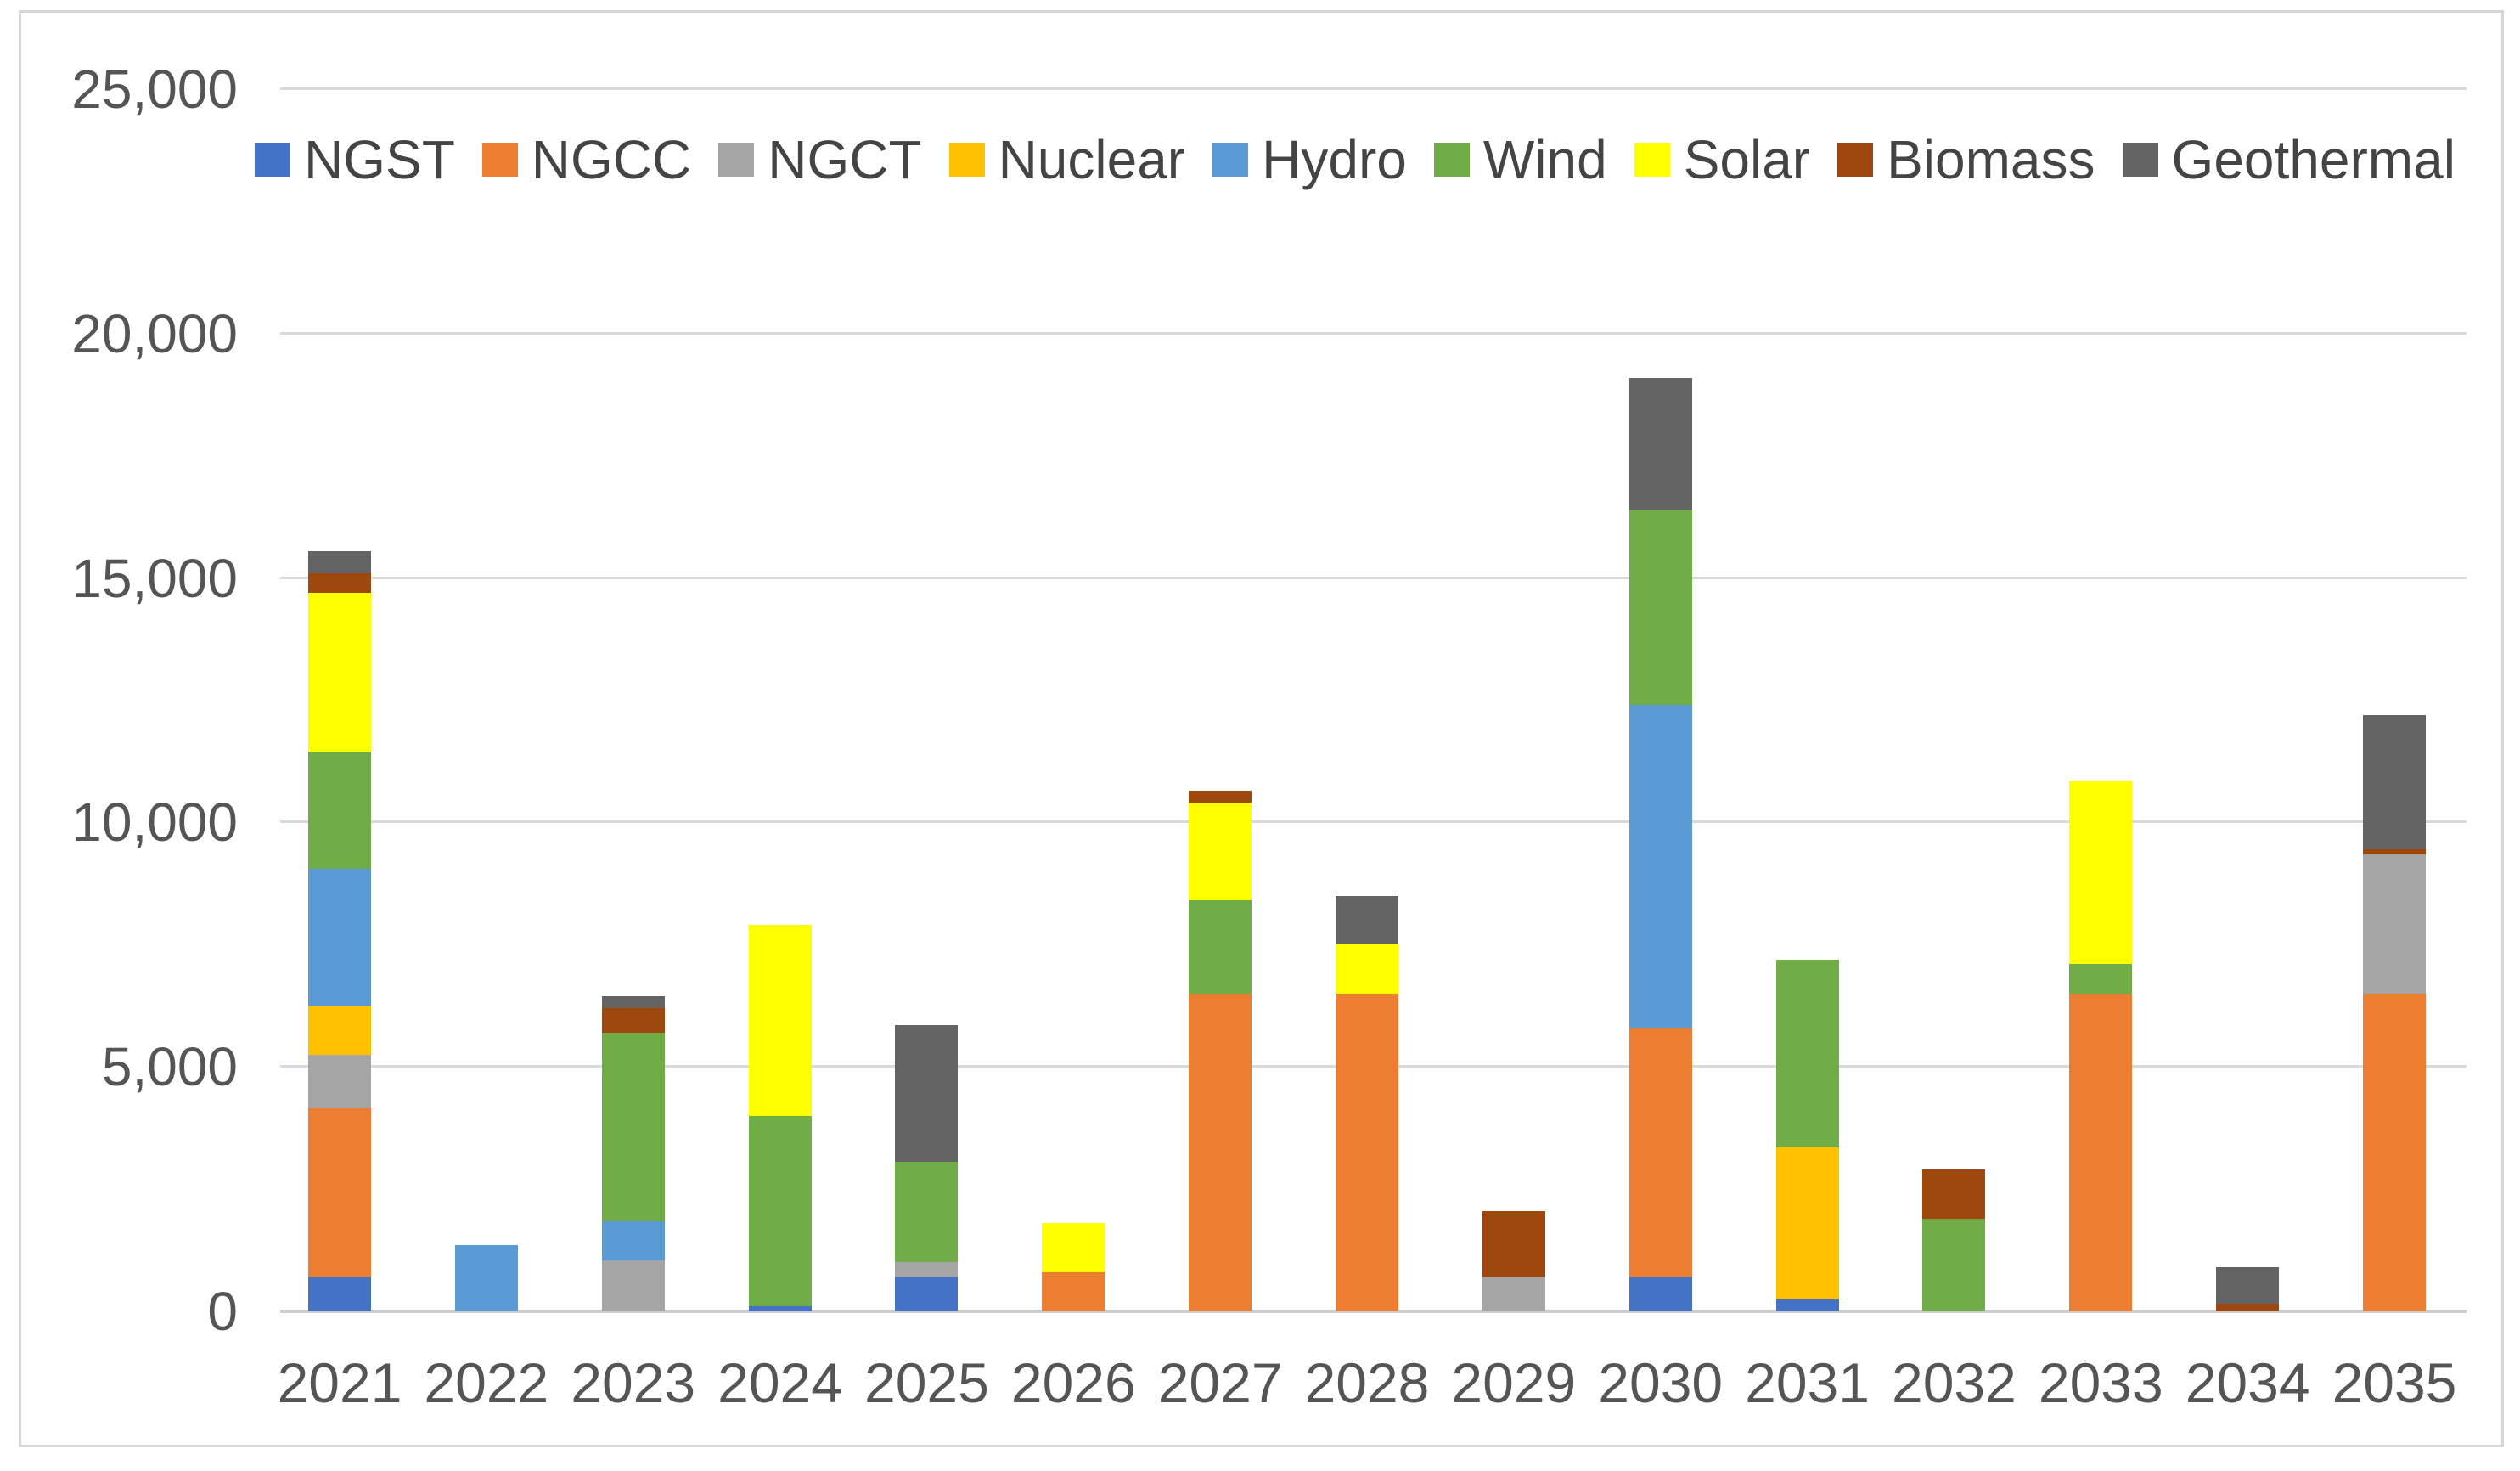 The image size is (2520, 1471). What do you see at coordinates (927, 1094) in the screenshot?
I see `bar-segment-geothermal-2025` at bounding box center [927, 1094].